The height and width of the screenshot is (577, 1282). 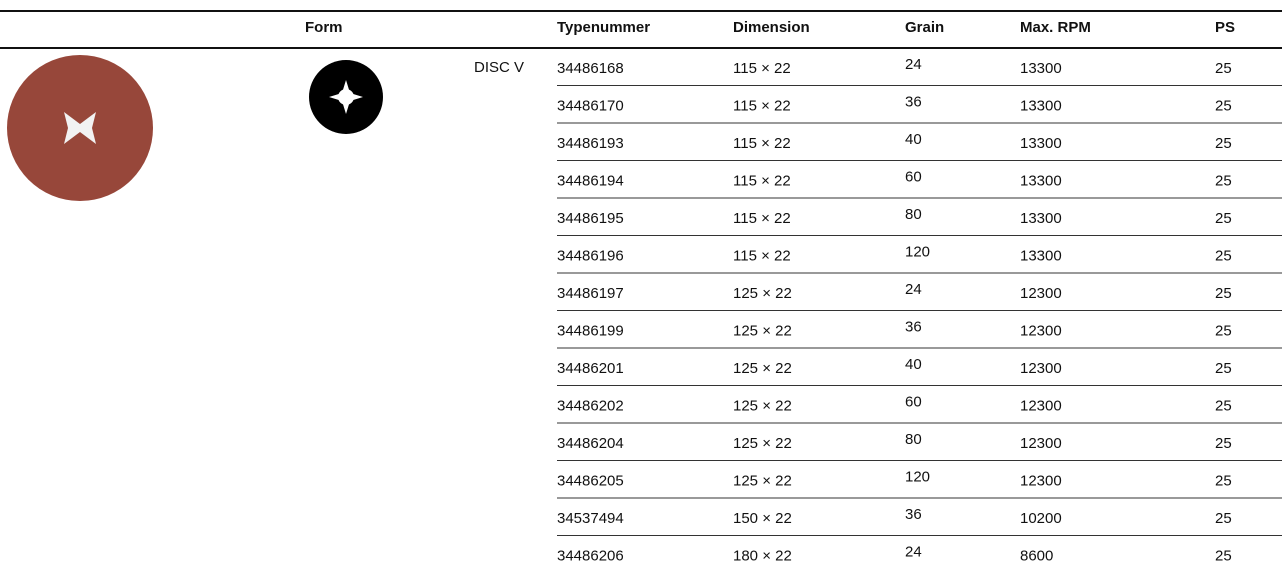 What do you see at coordinates (762, 518) in the screenshot?
I see `table-cell: 150 × 22` at bounding box center [762, 518].